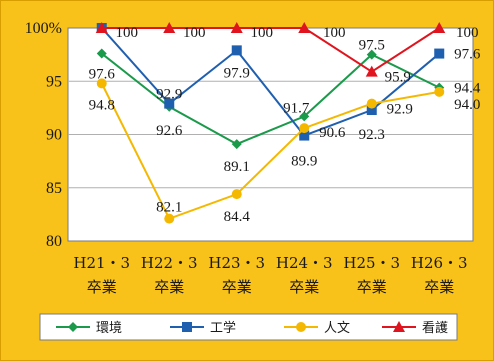 This screenshot has width=494, height=361. Describe the element at coordinates (237, 73) in the screenshot. I see `data-label: 97.9` at that location.